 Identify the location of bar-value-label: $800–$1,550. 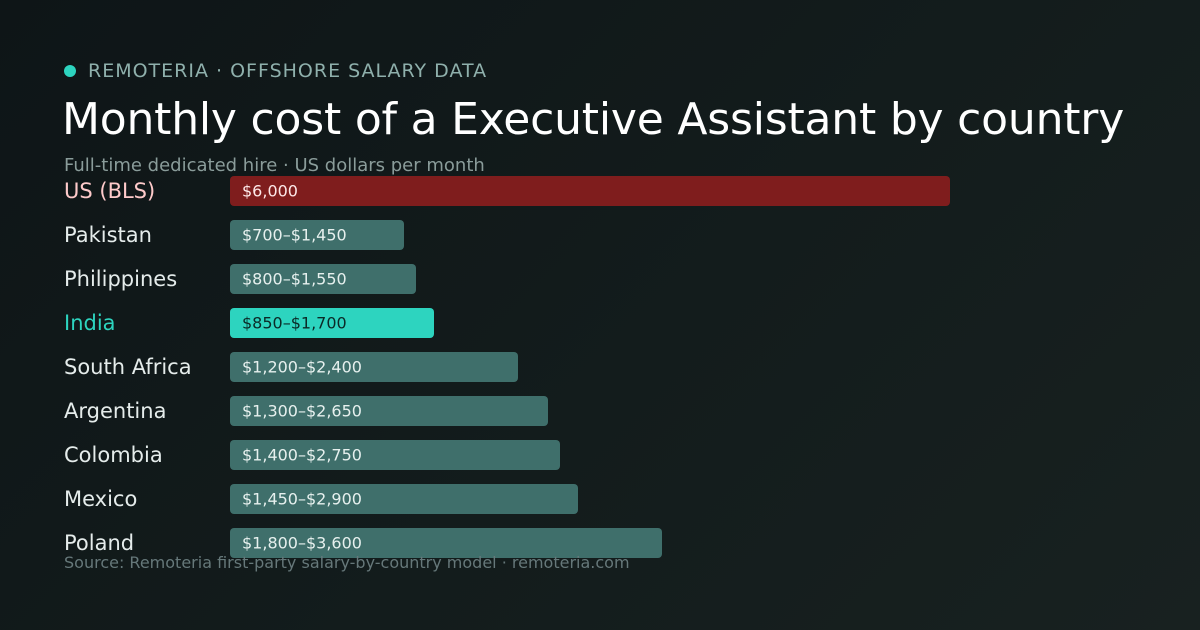
(294, 279).